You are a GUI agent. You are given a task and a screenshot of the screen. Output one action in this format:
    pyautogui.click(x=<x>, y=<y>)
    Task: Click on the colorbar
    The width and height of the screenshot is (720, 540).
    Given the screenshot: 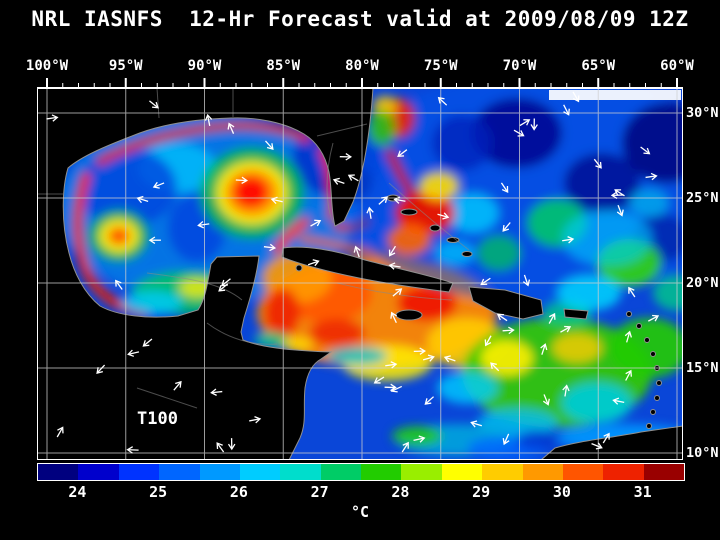 What is the action you would take?
    pyautogui.click(x=361, y=472)
    